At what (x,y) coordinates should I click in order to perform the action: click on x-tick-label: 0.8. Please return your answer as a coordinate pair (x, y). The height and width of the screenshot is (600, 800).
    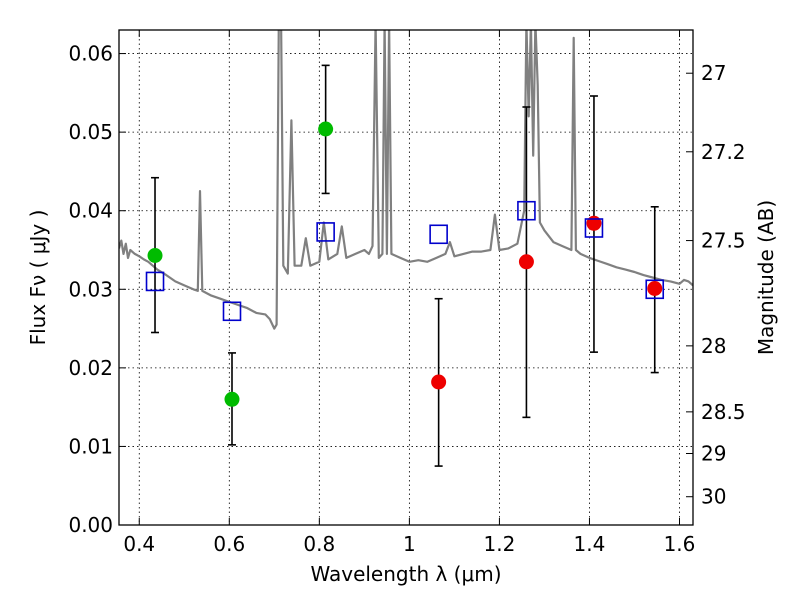
    Looking at the image, I should click on (319, 544).